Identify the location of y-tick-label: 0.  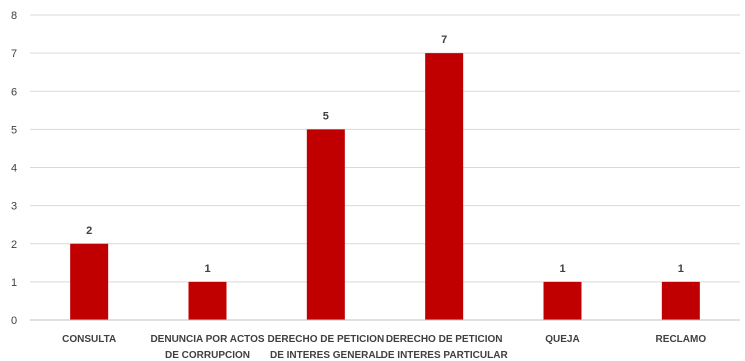
(14, 321).